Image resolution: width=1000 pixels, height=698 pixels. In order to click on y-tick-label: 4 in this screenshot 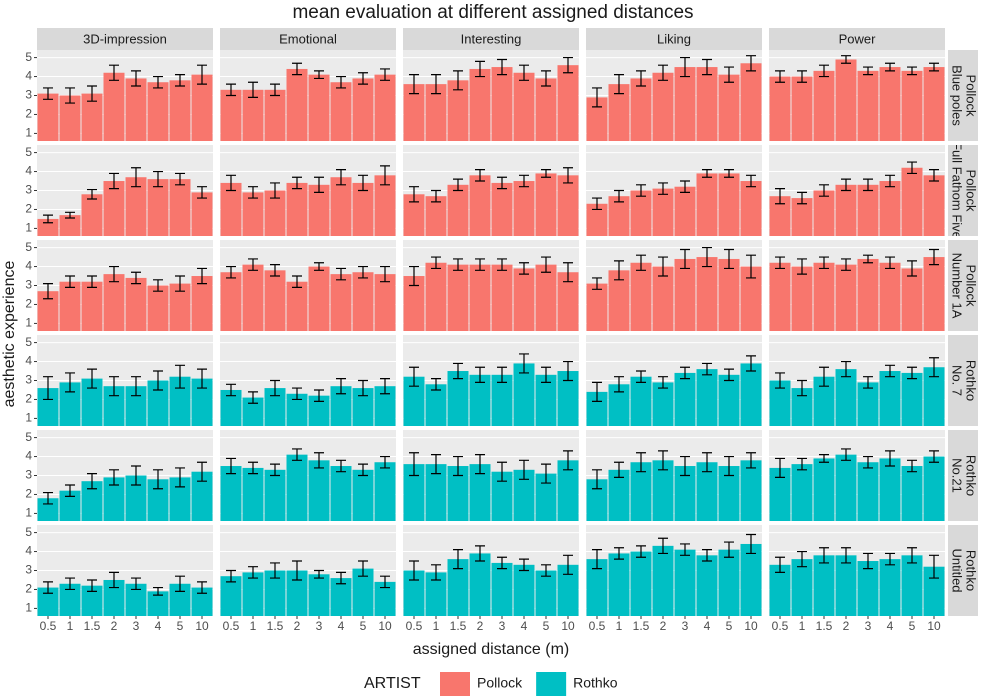, I will do `click(28, 76)`.